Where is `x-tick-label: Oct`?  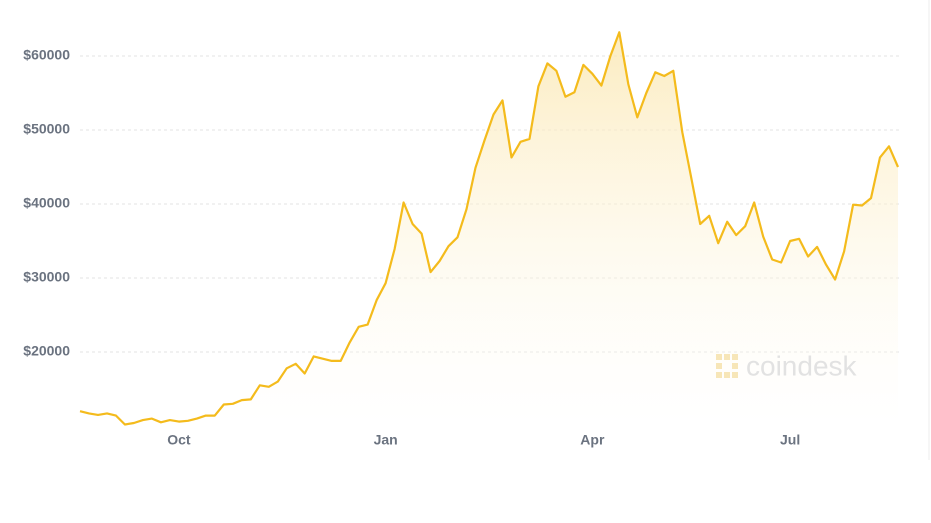 x-tick-label: Oct is located at coordinates (179, 440).